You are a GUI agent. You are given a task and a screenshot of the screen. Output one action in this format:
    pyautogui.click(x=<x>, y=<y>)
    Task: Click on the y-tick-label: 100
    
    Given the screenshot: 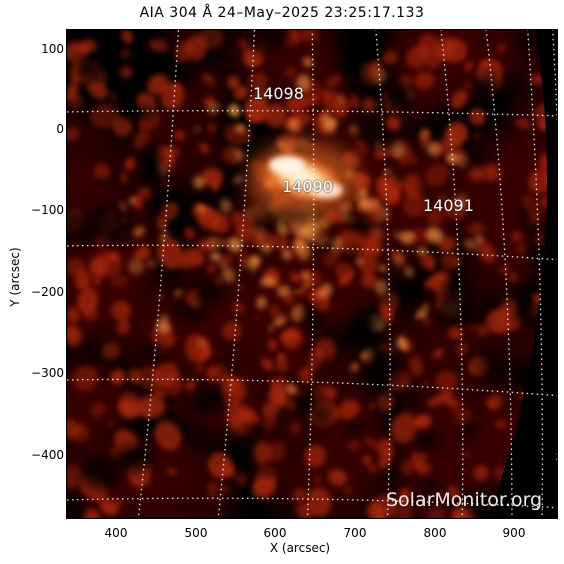 What is the action you would take?
    pyautogui.click(x=52, y=49)
    